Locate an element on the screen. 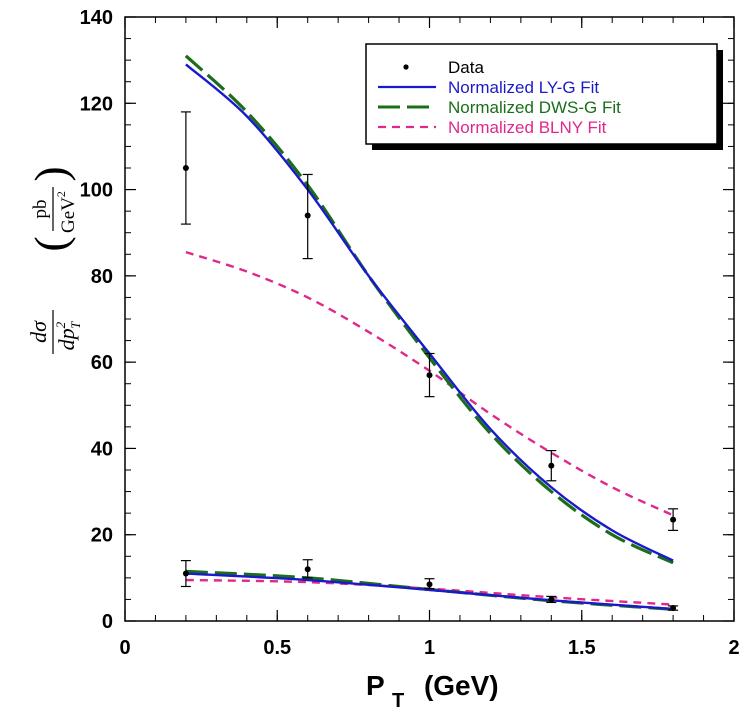  y-tick-label: 120 is located at coordinates (96, 104).